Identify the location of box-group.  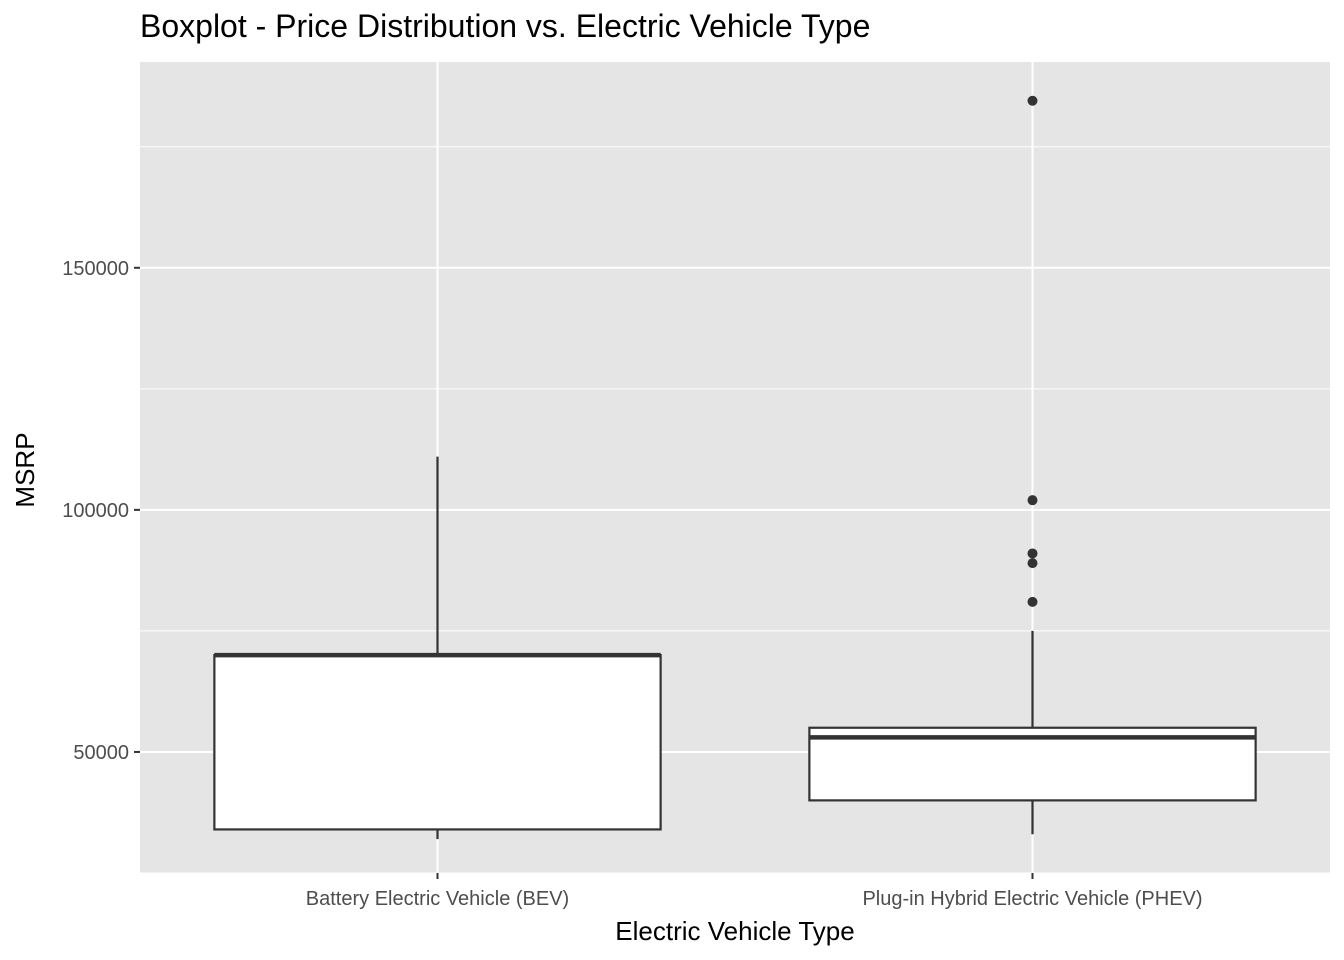
(437, 648).